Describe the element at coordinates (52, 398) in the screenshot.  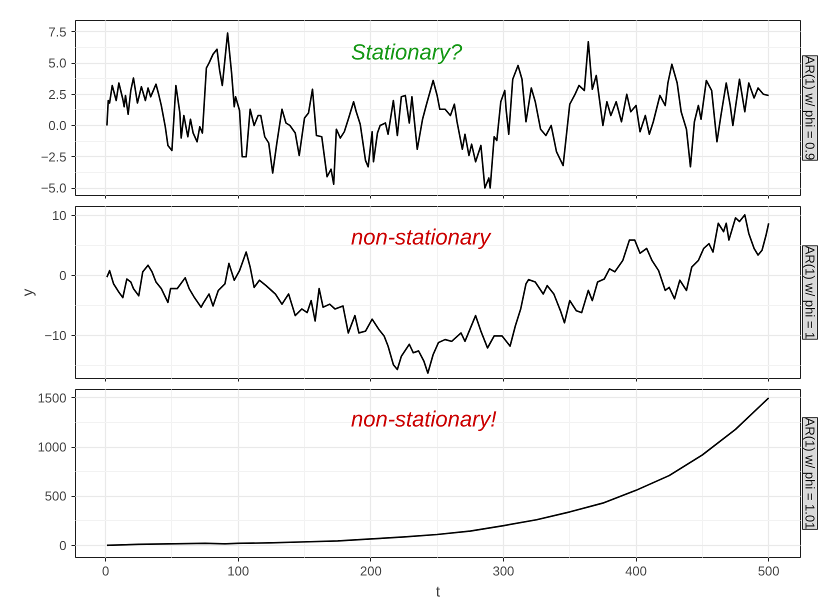
I see `y-tick-label: 1500` at that location.